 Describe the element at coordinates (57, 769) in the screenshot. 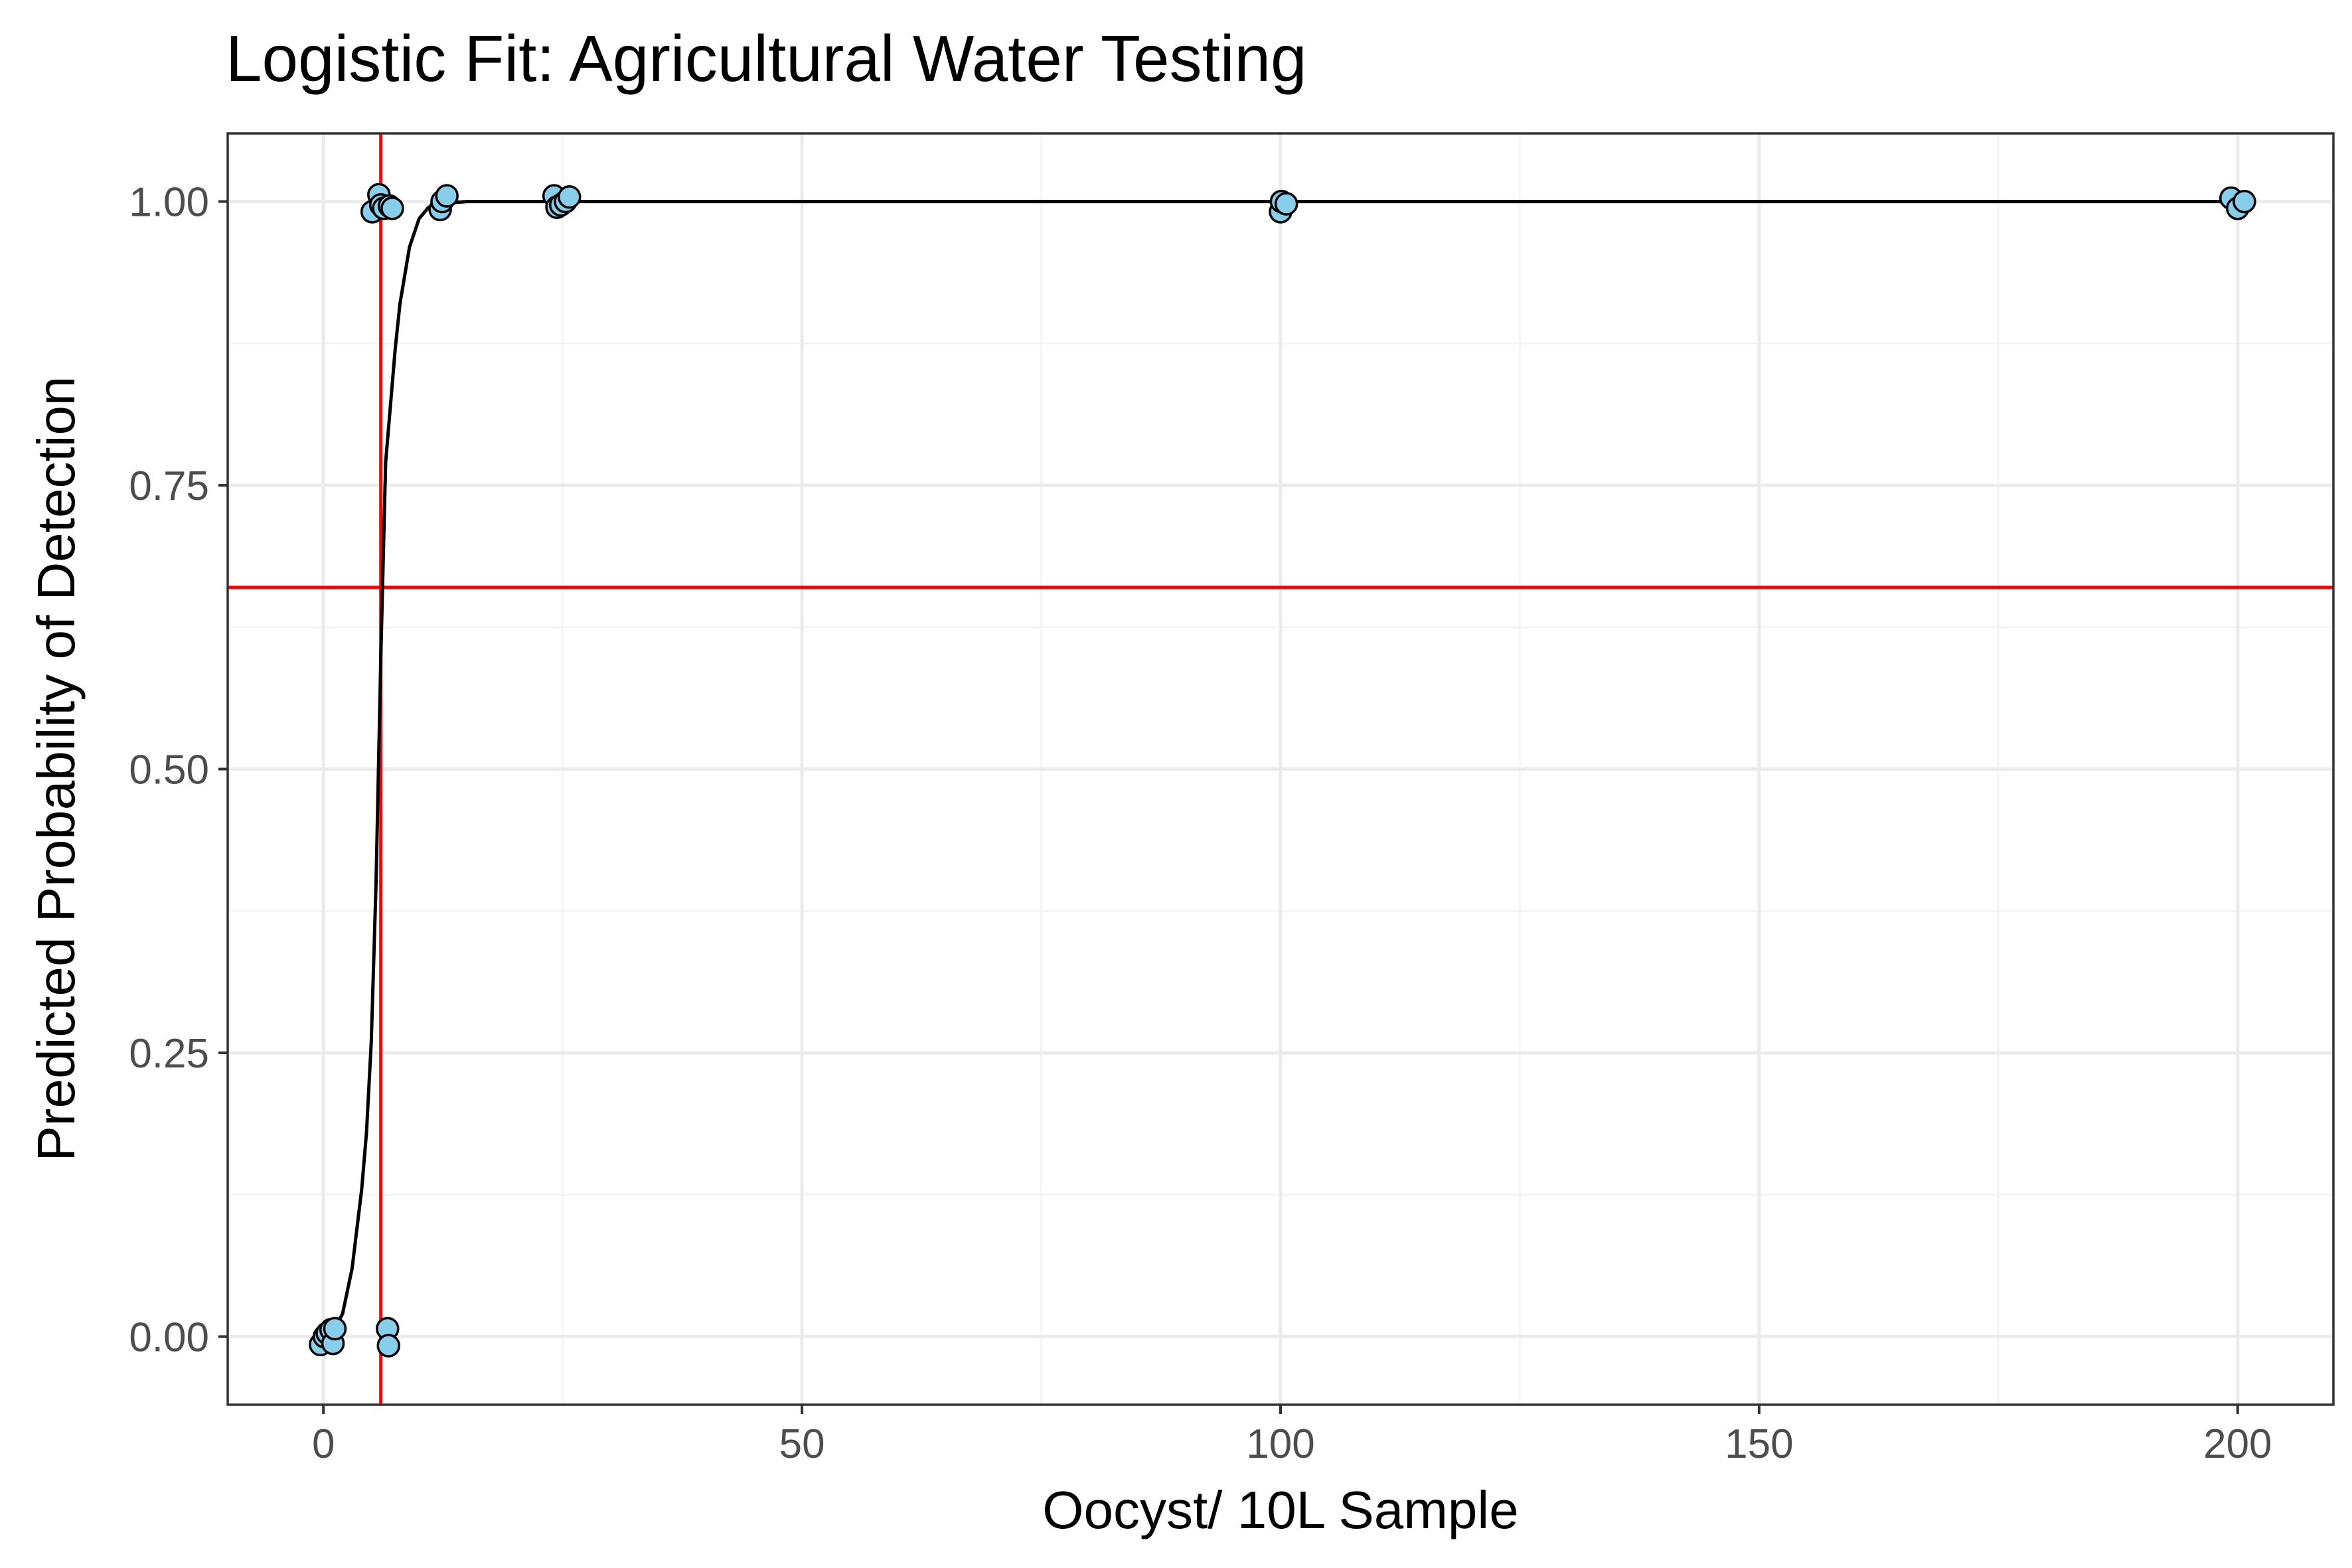

I see `y-axis-title: Predicted Probability of Detection` at that location.